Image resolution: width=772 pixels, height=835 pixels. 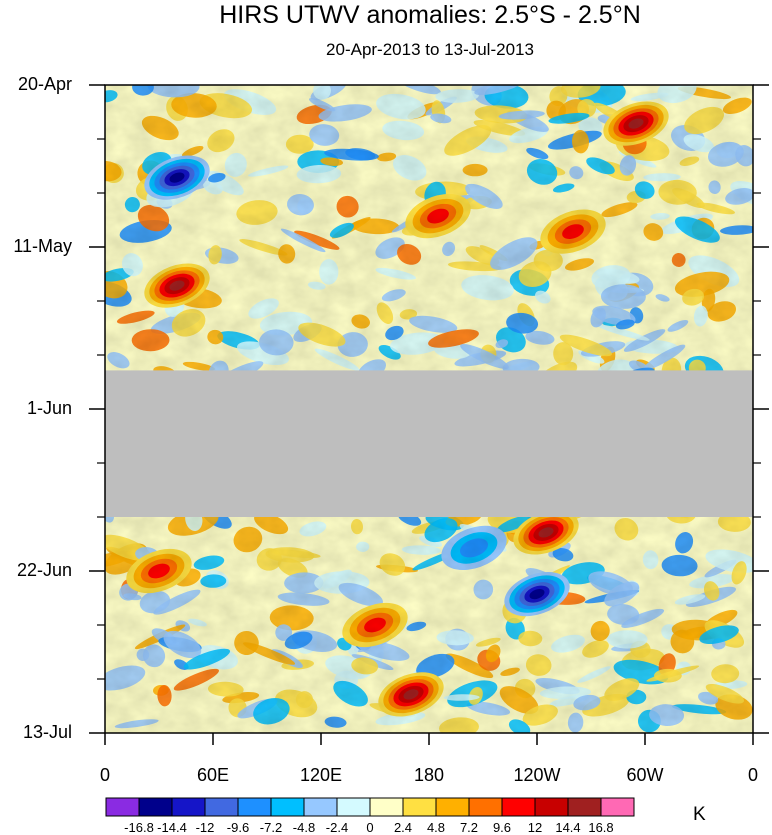 What do you see at coordinates (337, 827) in the screenshot?
I see `colorbar-label: -2.4` at bounding box center [337, 827].